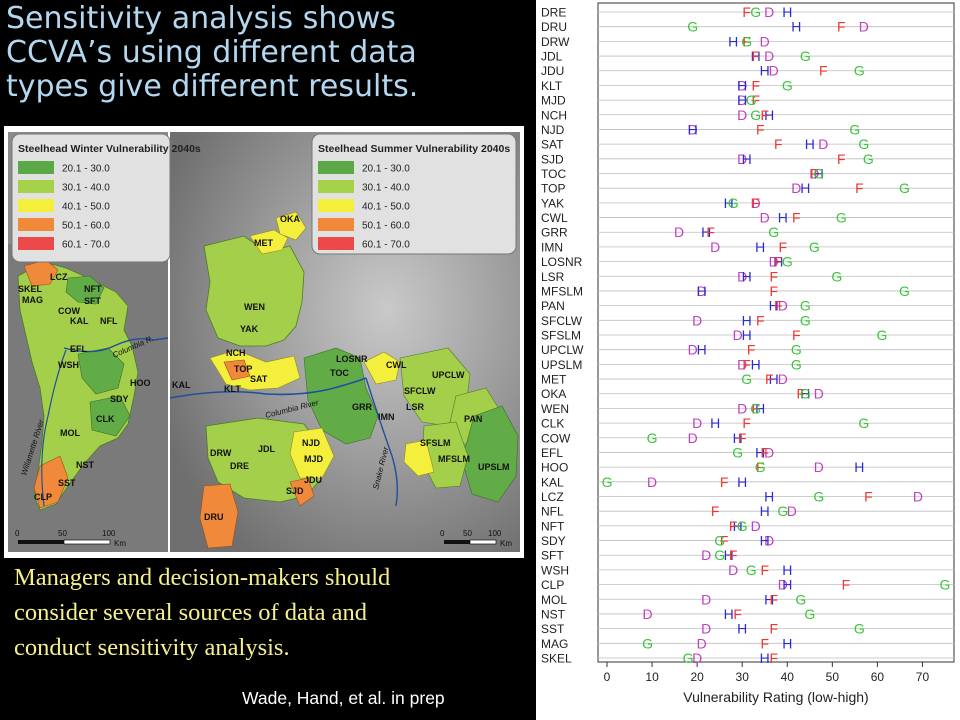 Image resolution: width=960 pixels, height=720 pixels. What do you see at coordinates (773, 629) in the screenshot?
I see `data-point-sst-f: F` at bounding box center [773, 629].